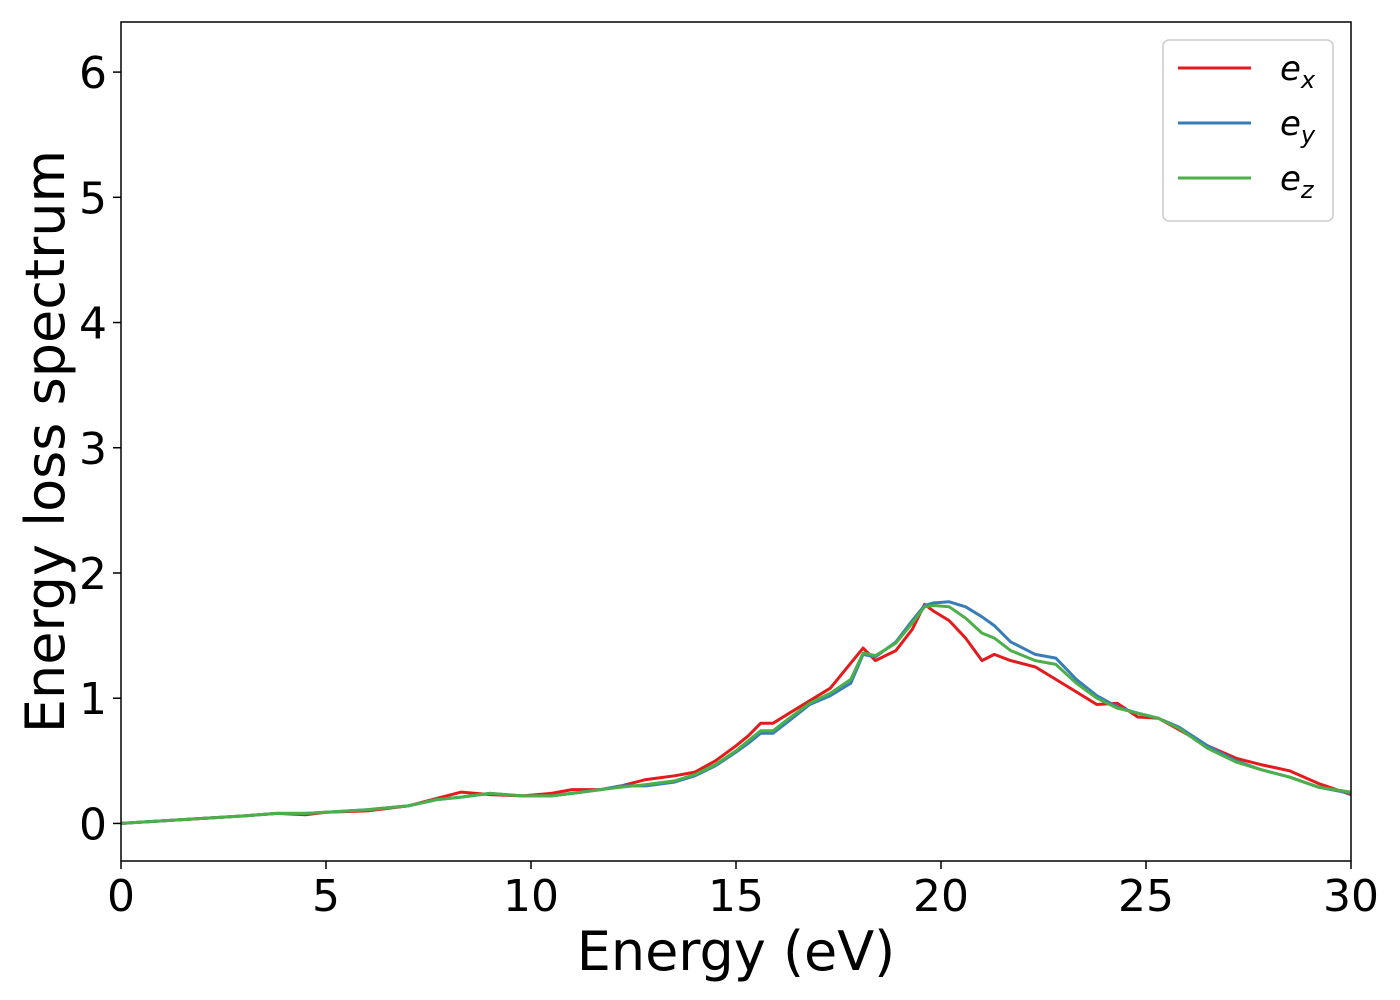 The image size is (1400, 1000). What do you see at coordinates (736, 951) in the screenshot?
I see `x-axis-label: Energy (eV)` at bounding box center [736, 951].